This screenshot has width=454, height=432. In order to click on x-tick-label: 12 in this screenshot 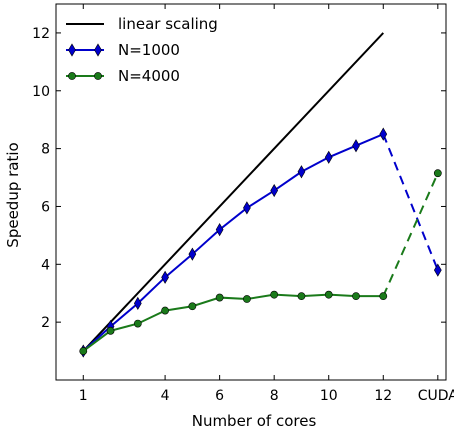, I will do `click(383, 396)`.